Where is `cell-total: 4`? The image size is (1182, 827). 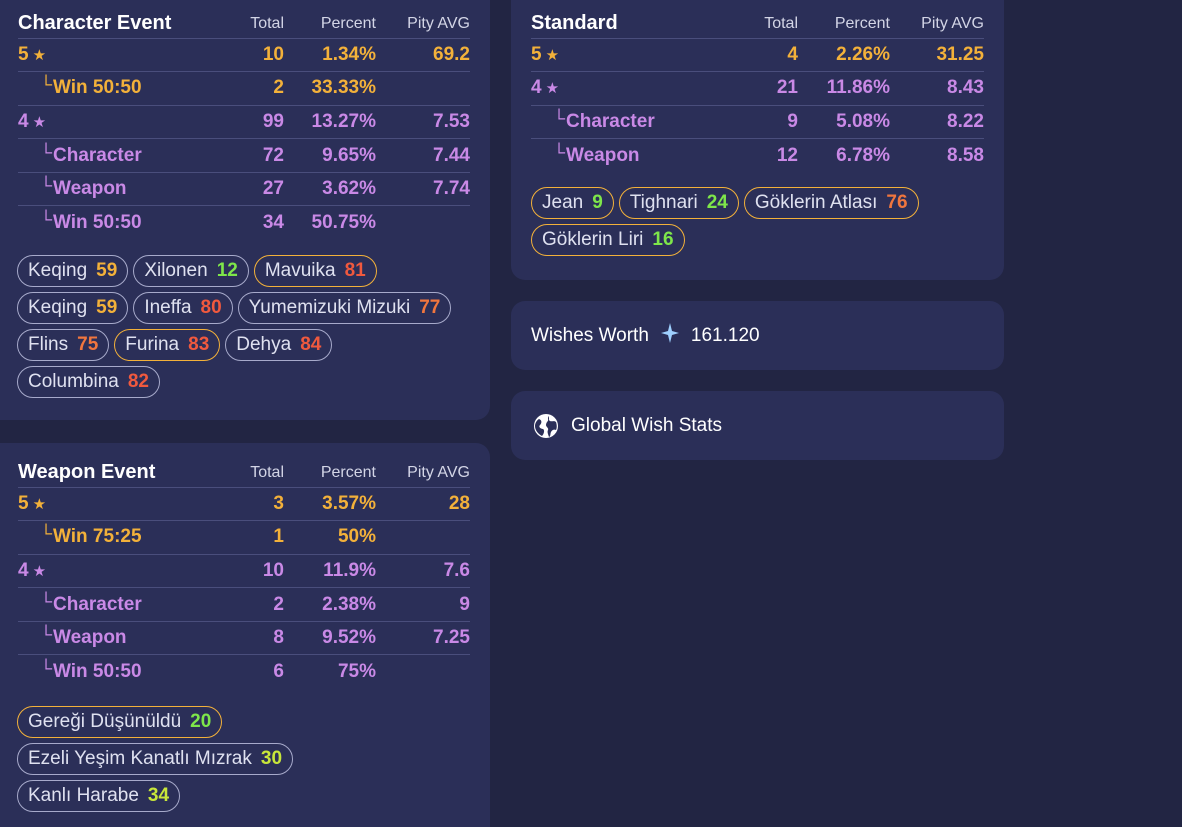 cell-total: 4 is located at coordinates (764, 55).